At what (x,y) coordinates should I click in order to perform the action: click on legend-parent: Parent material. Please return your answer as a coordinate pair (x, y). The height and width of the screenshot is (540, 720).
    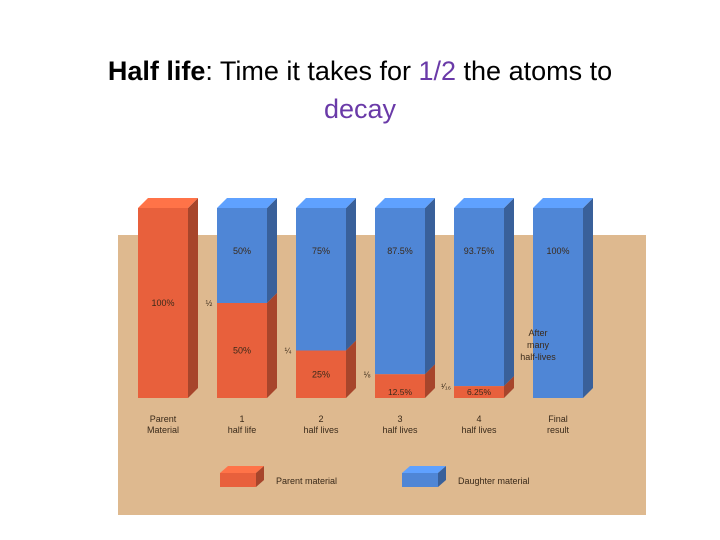
    Looking at the image, I should click on (278, 476).